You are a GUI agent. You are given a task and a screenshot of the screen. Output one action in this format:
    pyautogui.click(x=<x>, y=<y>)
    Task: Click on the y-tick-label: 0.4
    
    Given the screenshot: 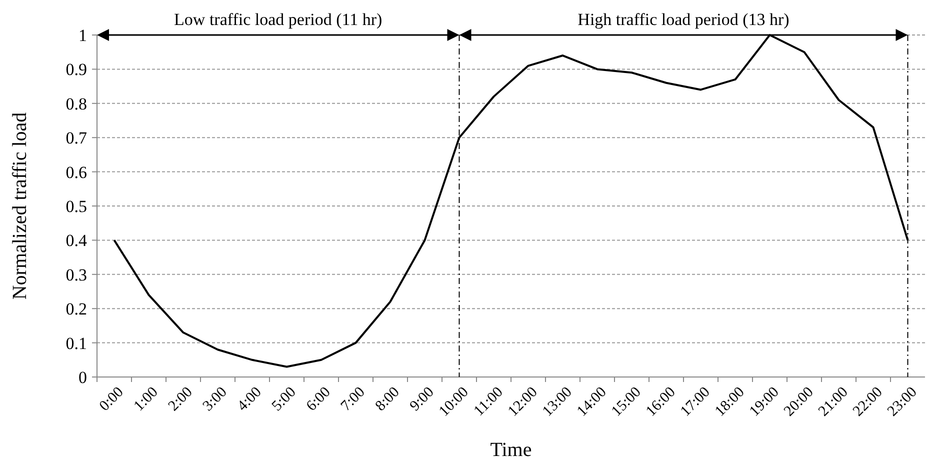 What is the action you would take?
    pyautogui.click(x=77, y=240)
    